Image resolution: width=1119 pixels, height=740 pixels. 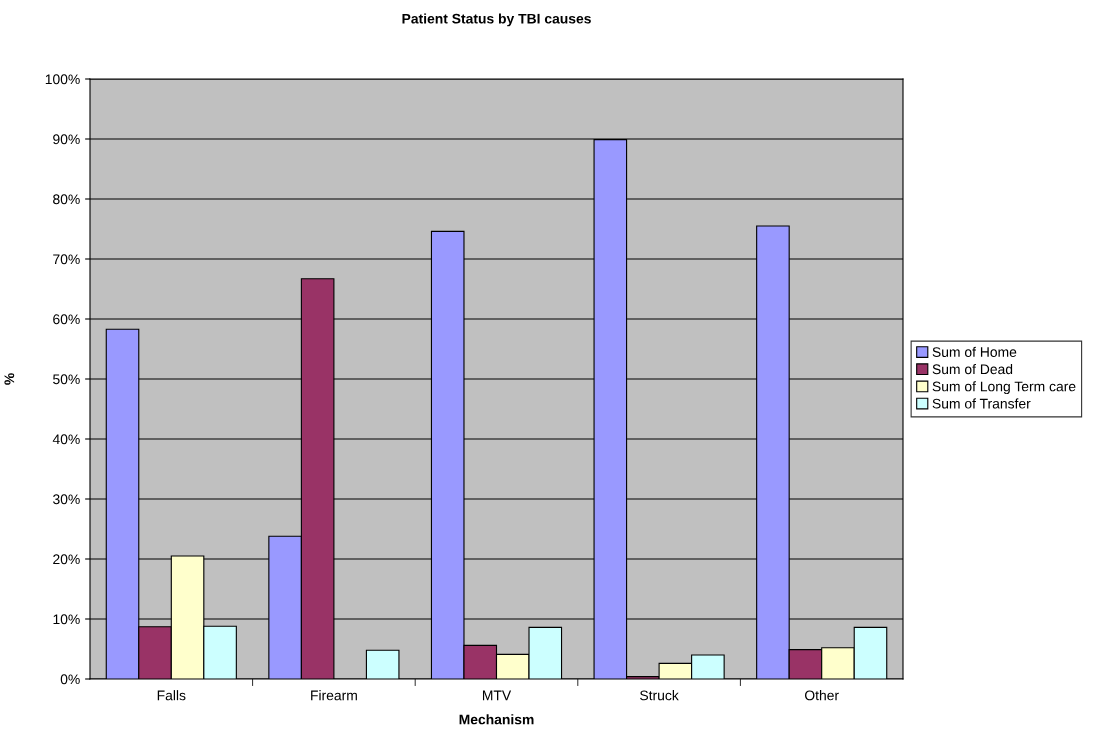 What do you see at coordinates (496, 719) in the screenshot?
I see `x-axis-title: Mechanism` at bounding box center [496, 719].